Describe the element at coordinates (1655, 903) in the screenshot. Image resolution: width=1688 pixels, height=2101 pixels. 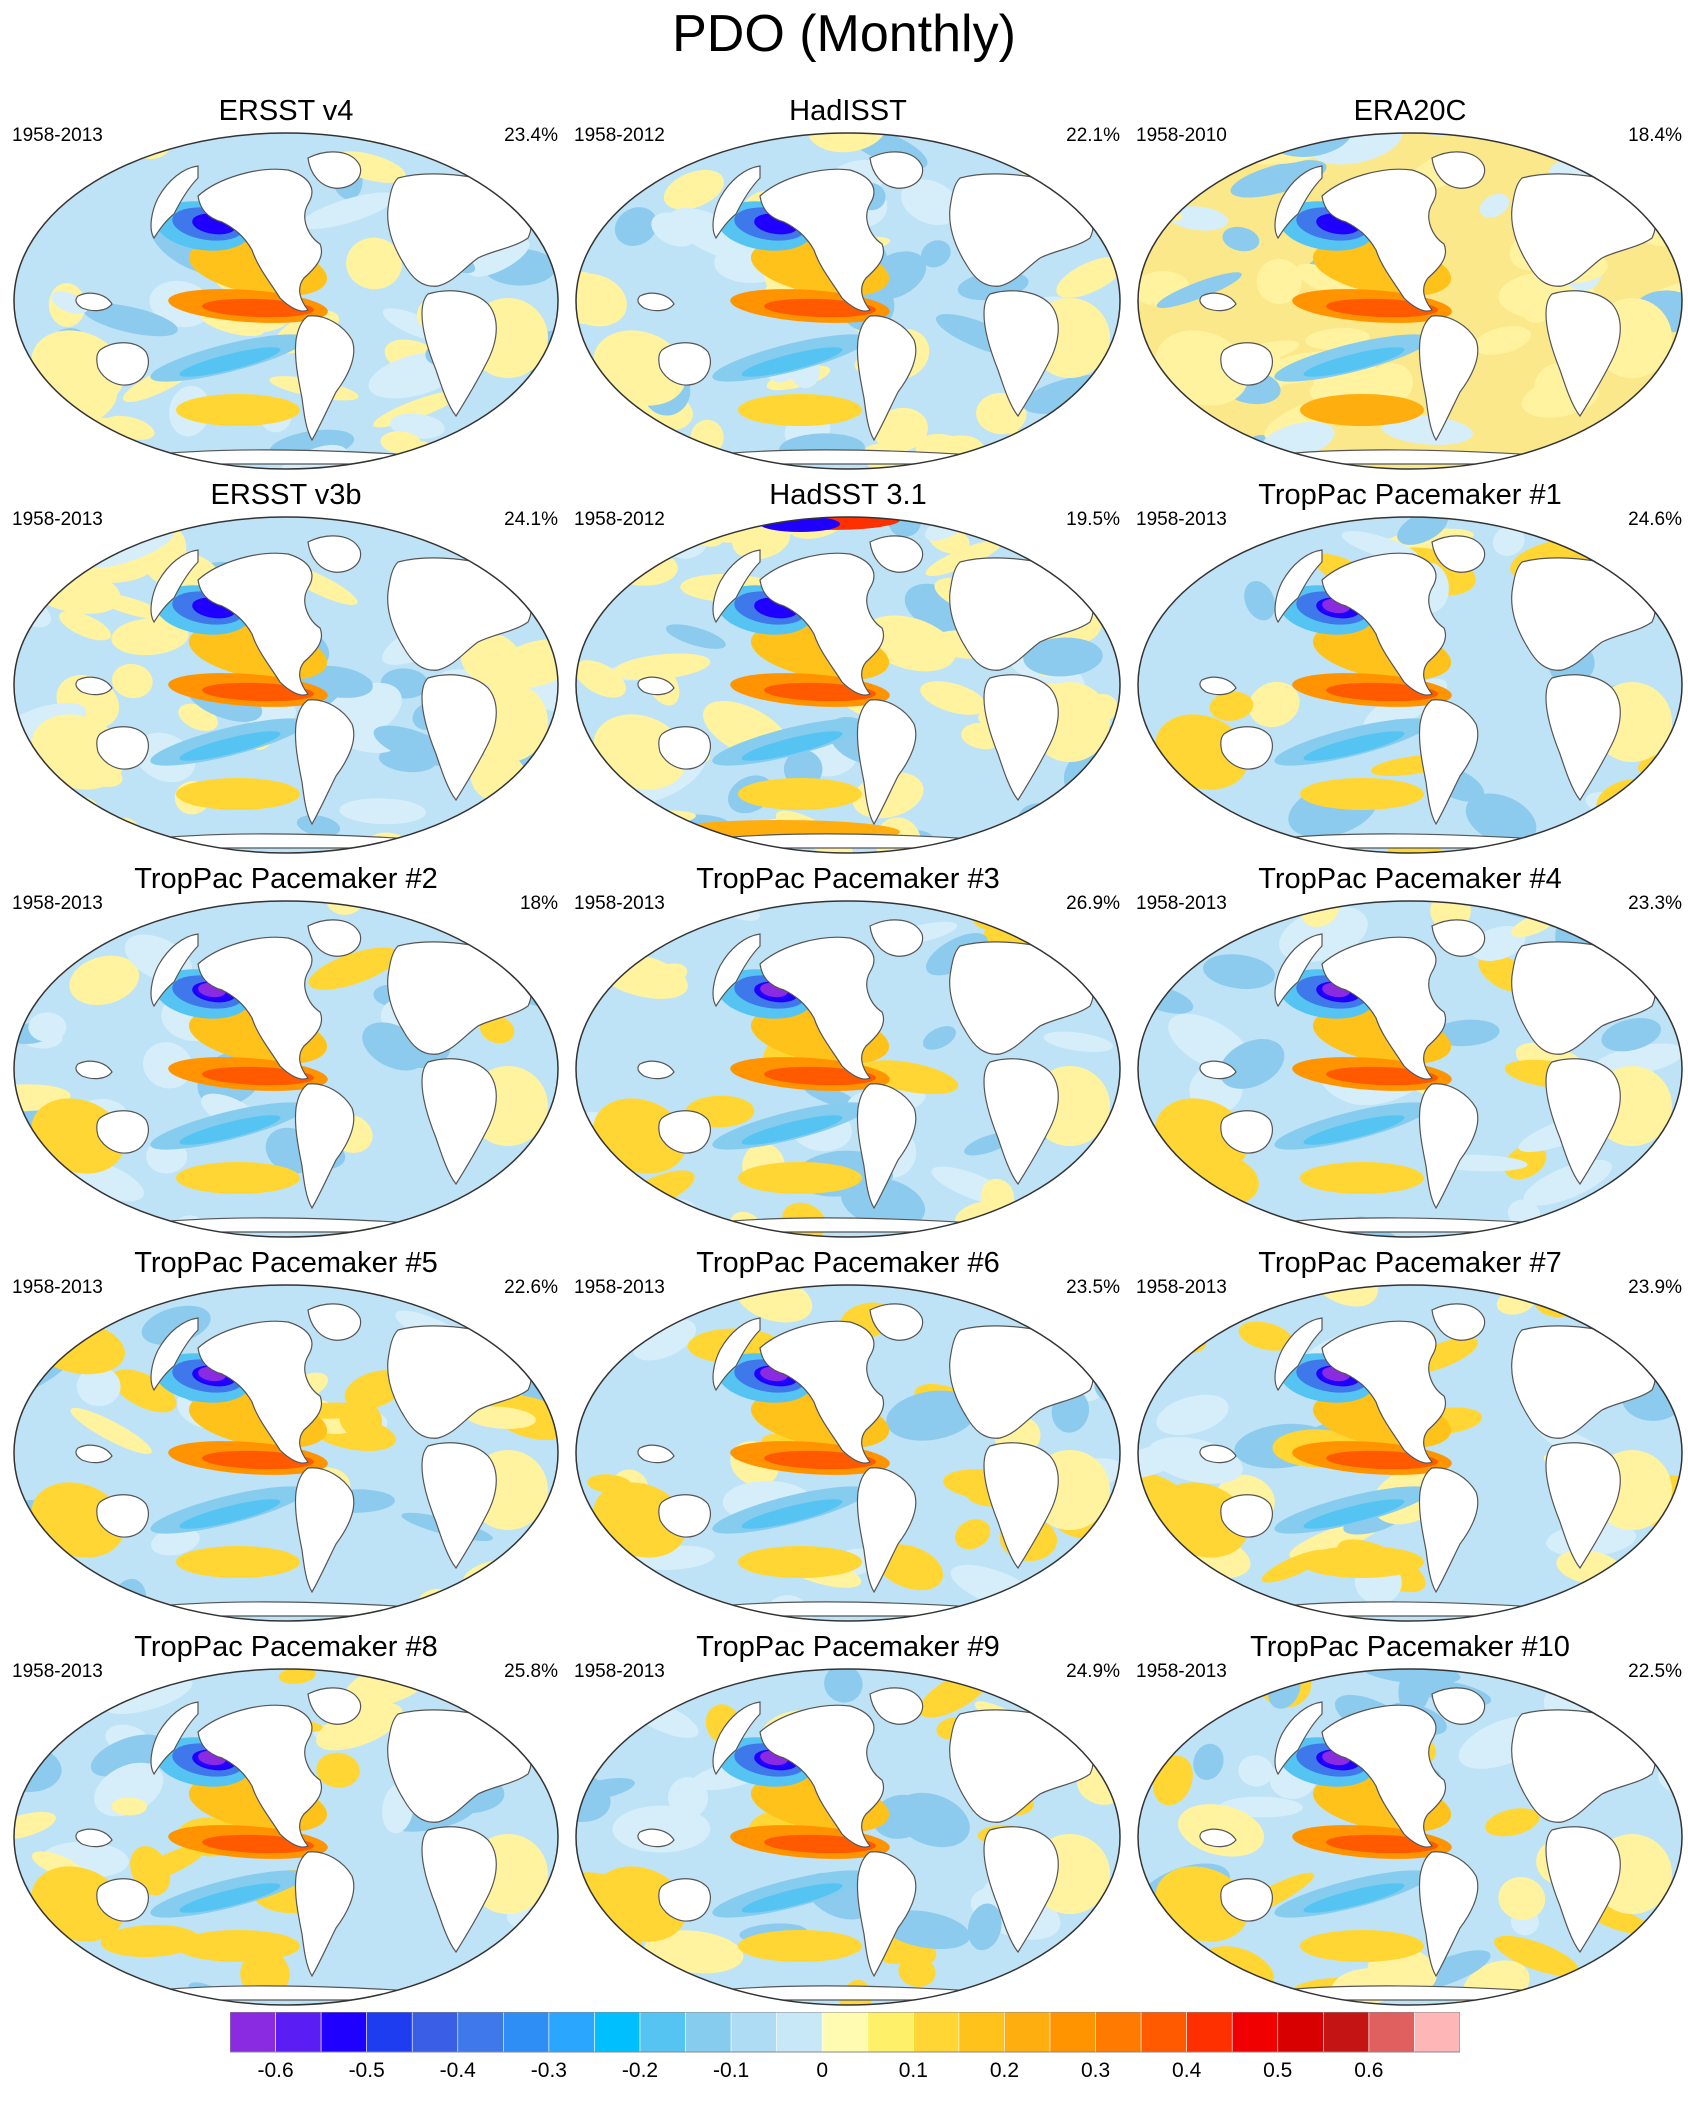
I see `panel-variance-percent: 23.3%` at that location.